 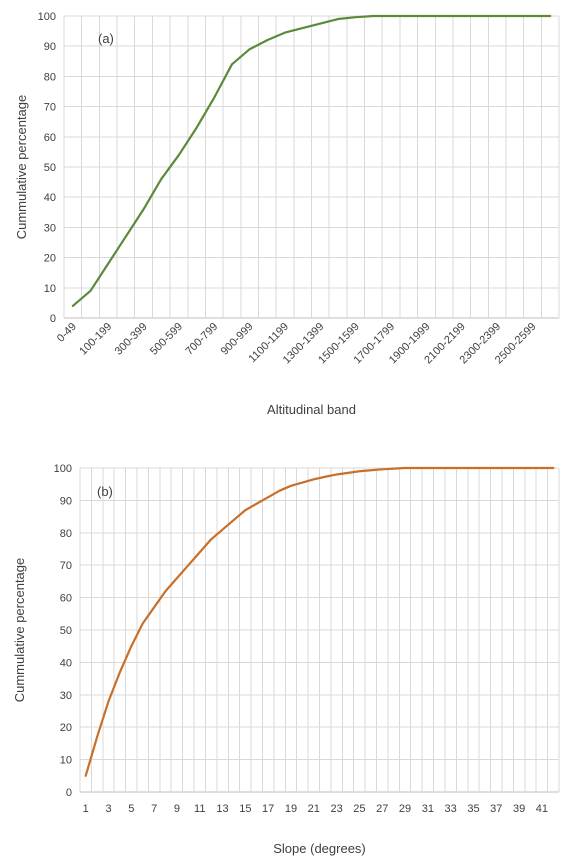 What do you see at coordinates (405, 809) in the screenshot?
I see `x-tick-label: 29` at bounding box center [405, 809].